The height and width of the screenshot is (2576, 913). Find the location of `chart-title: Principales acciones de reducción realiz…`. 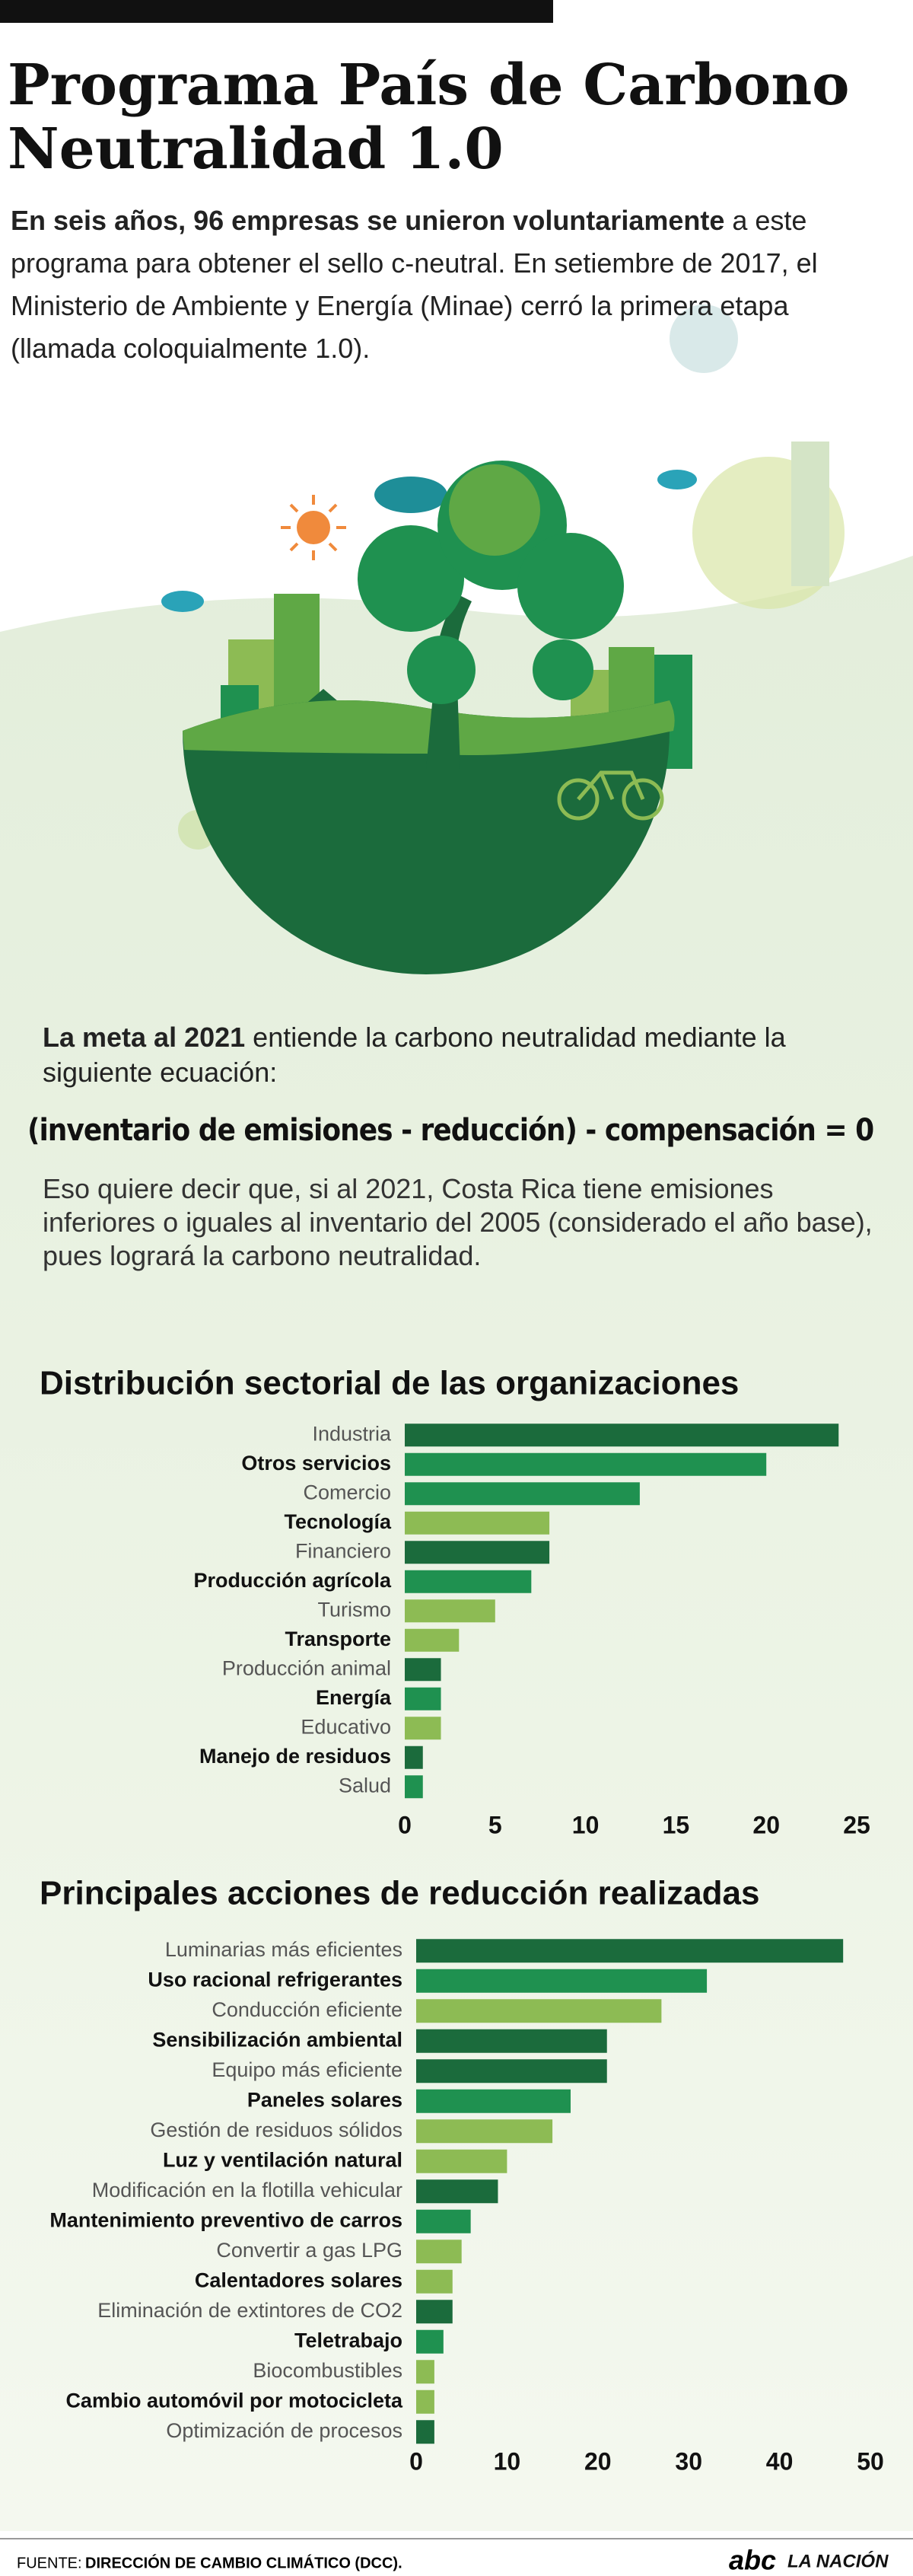

chart-title: Principales acciones de reducción realiz… is located at coordinates (399, 1894).